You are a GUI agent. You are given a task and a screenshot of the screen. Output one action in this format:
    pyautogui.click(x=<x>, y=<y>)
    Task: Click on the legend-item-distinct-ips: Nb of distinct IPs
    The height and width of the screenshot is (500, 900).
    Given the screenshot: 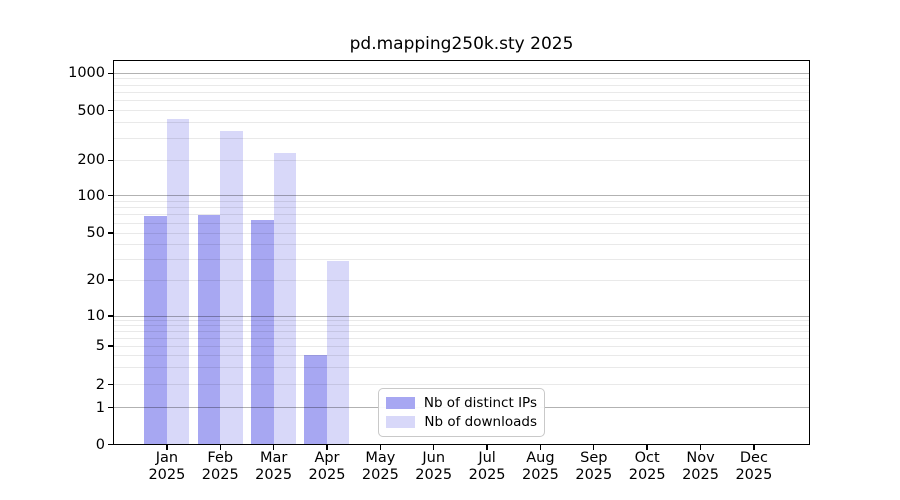 What is the action you would take?
    pyautogui.click(x=461, y=403)
    